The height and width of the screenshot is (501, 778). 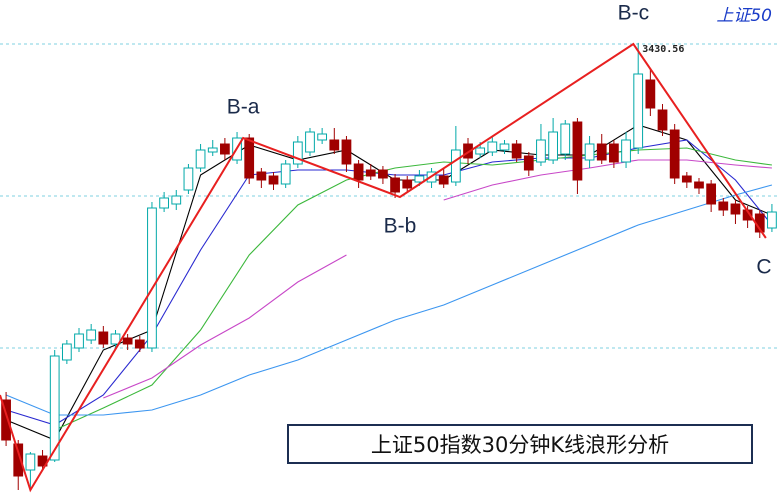 I want to click on wave-label: B-b, so click(x=400, y=226).